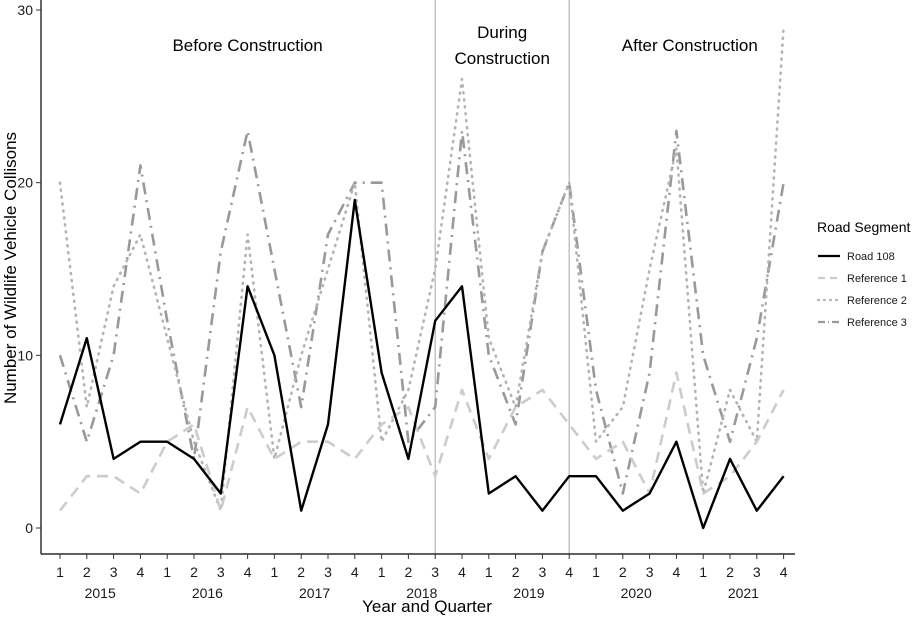  Describe the element at coordinates (314, 593) in the screenshot. I see `x-tick-label-year: 2017` at that location.